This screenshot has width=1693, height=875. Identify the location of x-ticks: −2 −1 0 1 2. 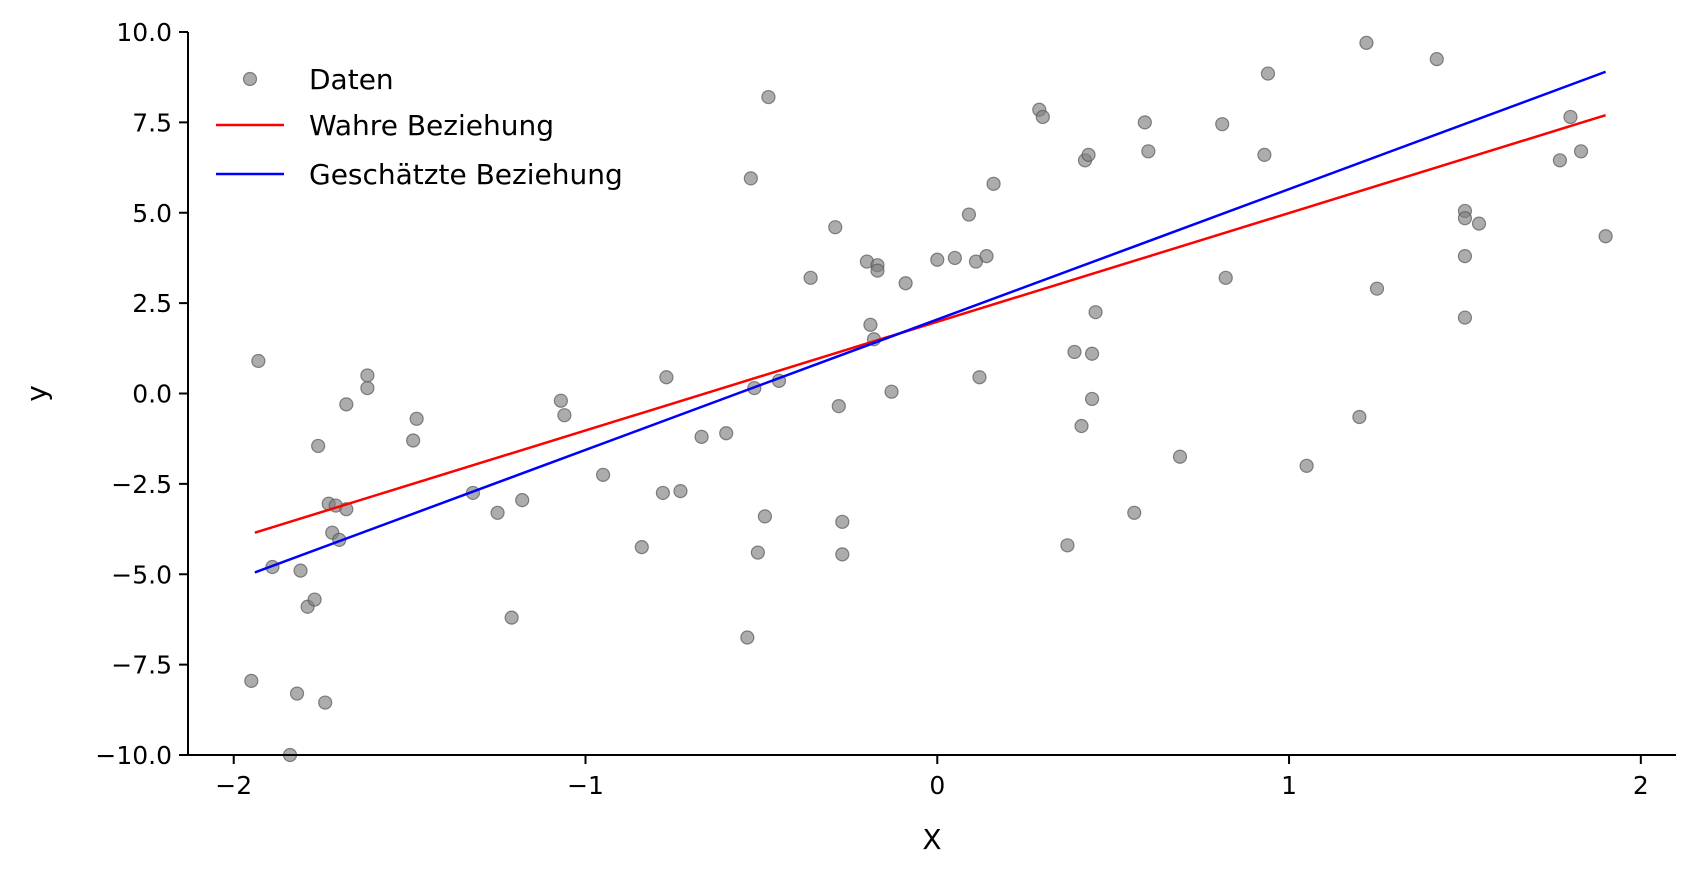
(932, 777).